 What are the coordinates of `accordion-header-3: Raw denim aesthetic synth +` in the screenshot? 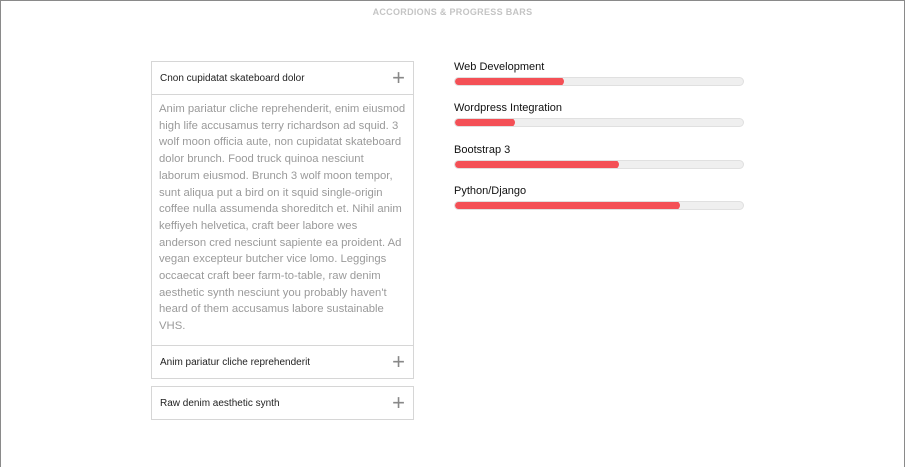 It's located at (282, 403).